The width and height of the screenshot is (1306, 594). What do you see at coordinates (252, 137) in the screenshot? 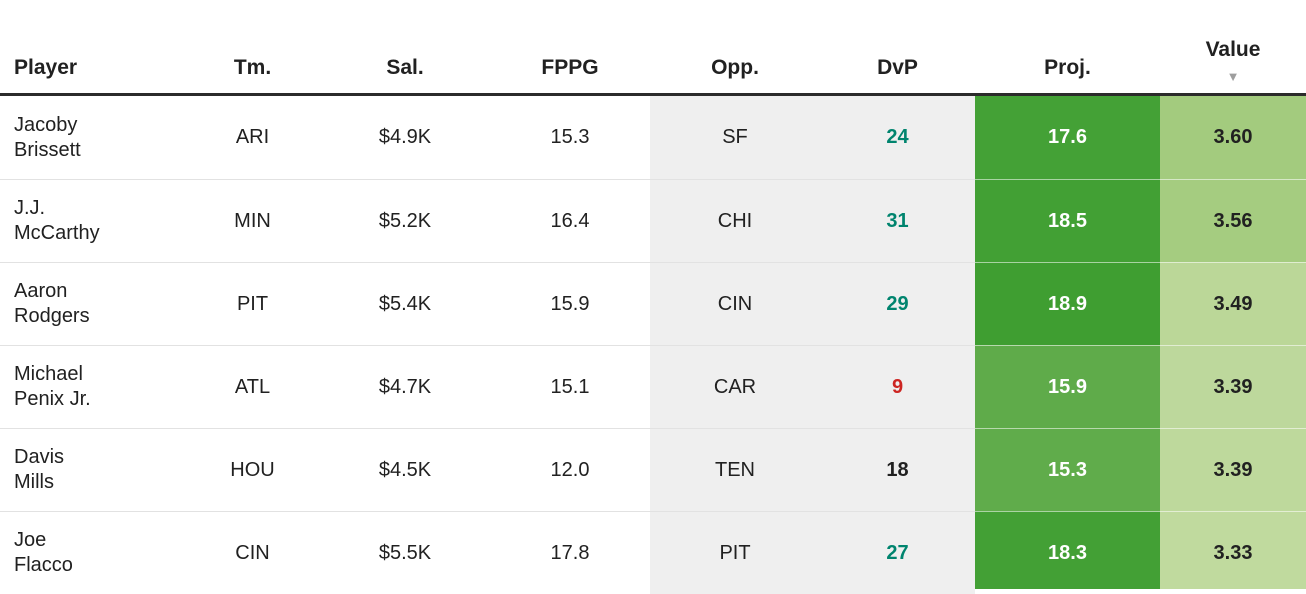
I see `team-cell: ARI` at bounding box center [252, 137].